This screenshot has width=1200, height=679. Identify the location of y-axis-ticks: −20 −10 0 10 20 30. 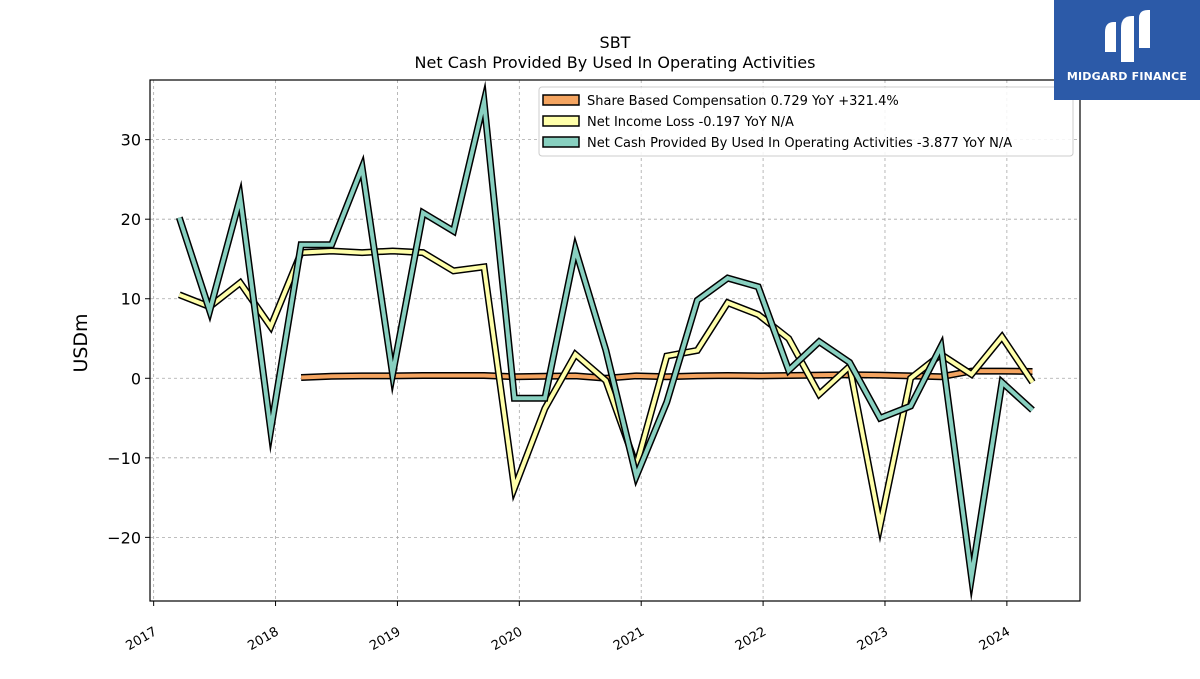
(128, 339).